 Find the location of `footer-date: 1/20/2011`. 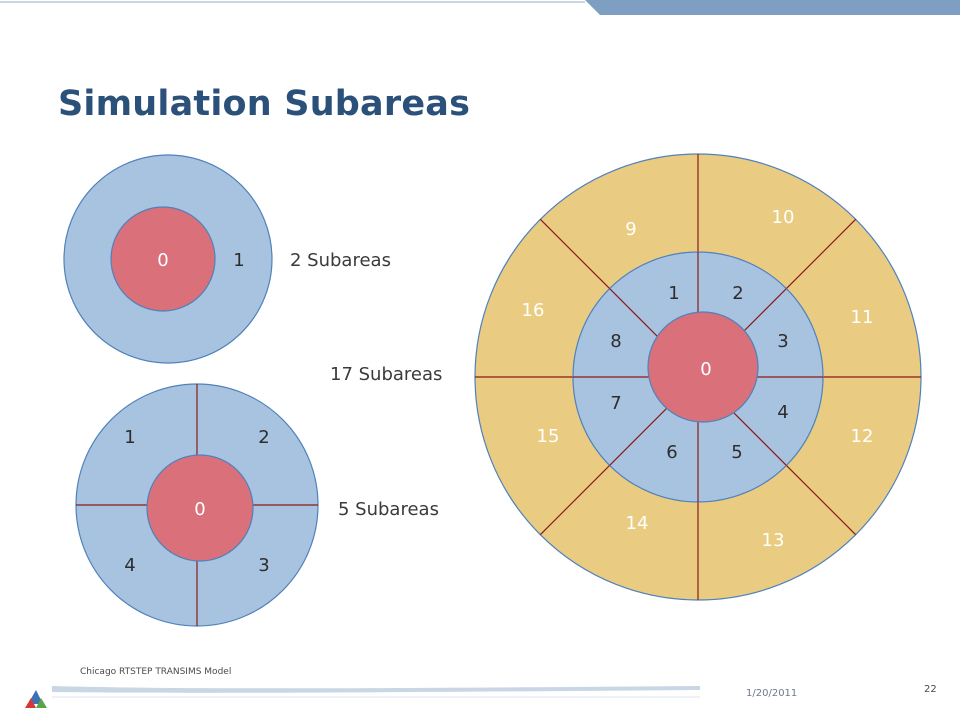

footer-date: 1/20/2011 is located at coordinates (772, 693).